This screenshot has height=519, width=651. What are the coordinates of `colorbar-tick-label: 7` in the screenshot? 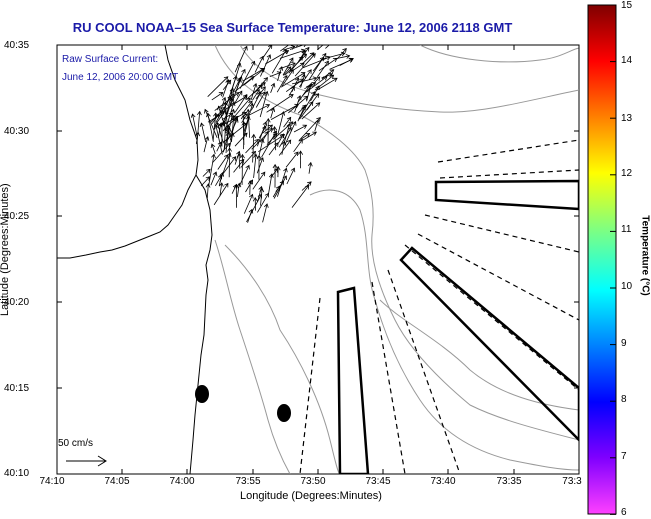 It's located at (624, 456).